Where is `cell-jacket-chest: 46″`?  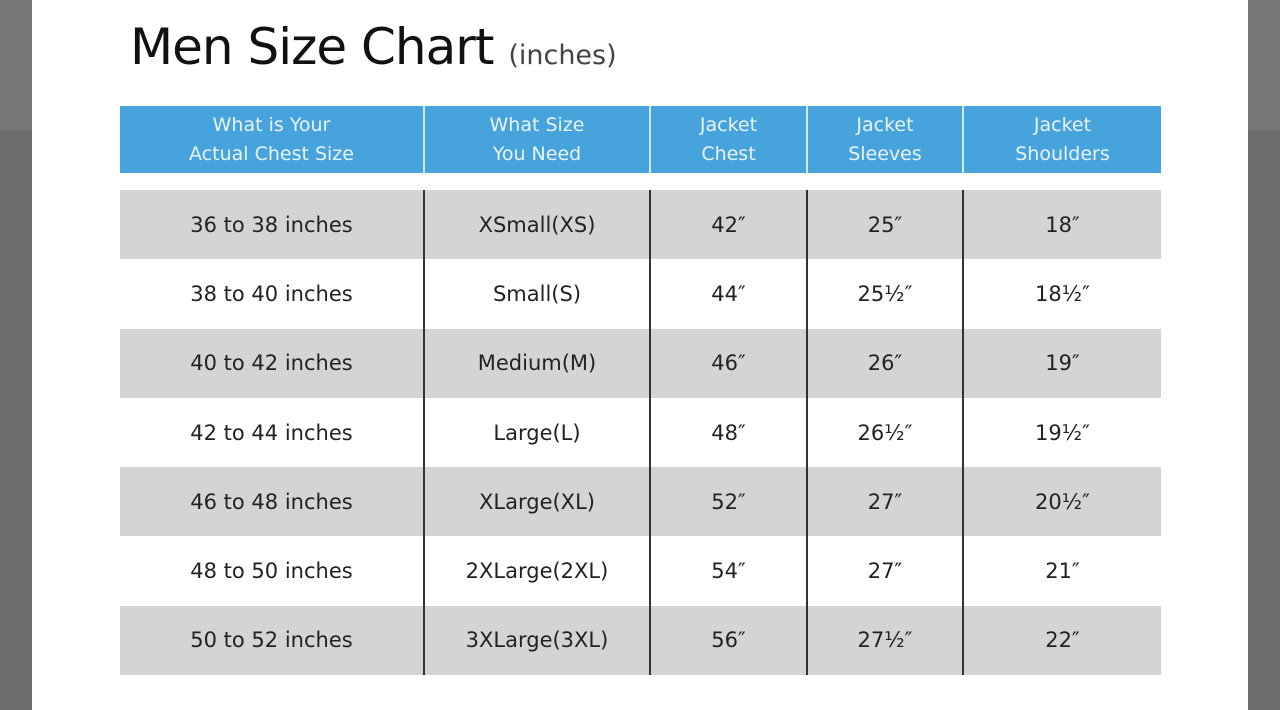
cell-jacket-chest: 46″ is located at coordinates (729, 363).